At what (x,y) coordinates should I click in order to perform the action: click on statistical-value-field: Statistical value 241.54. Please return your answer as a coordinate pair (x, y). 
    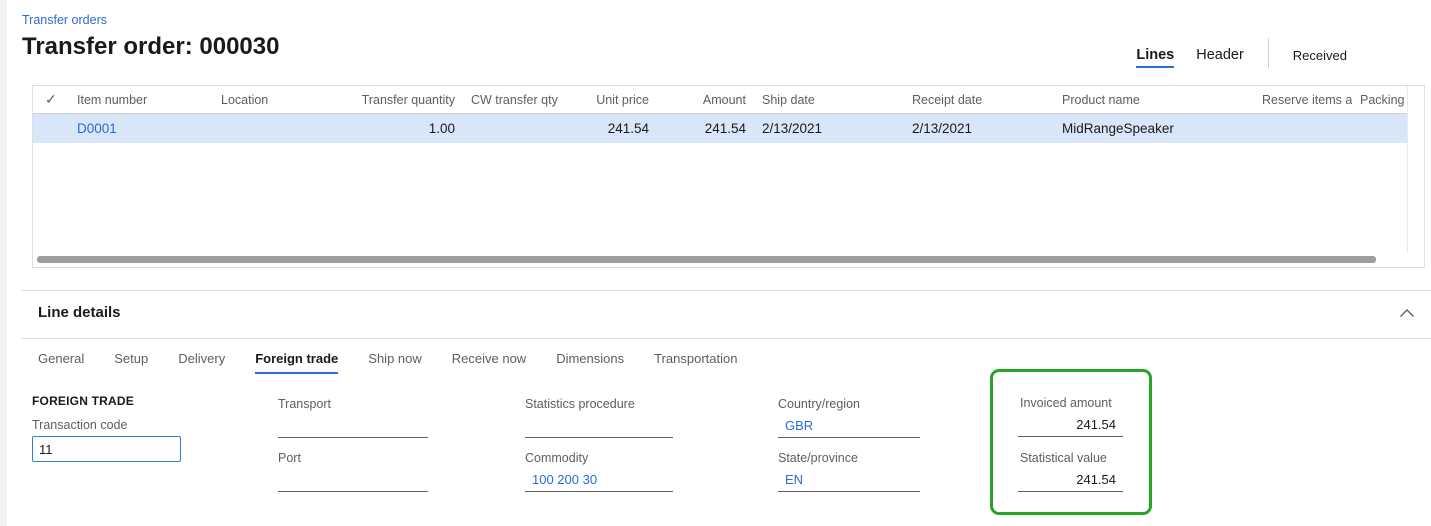
    Looking at the image, I should click on (1070, 471).